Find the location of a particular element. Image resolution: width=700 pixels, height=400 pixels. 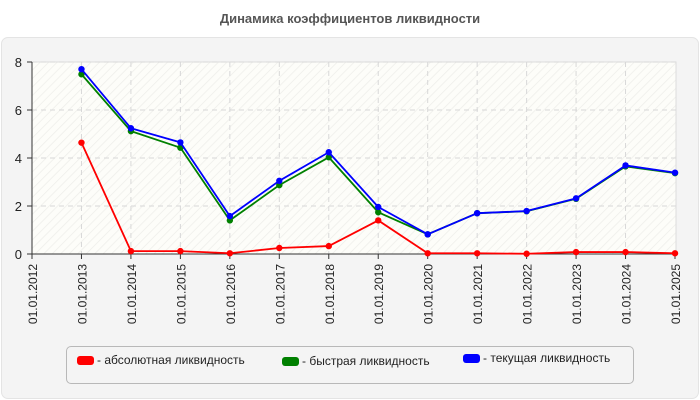

svg-text: 01.01.2016 is located at coordinates (231, 294).